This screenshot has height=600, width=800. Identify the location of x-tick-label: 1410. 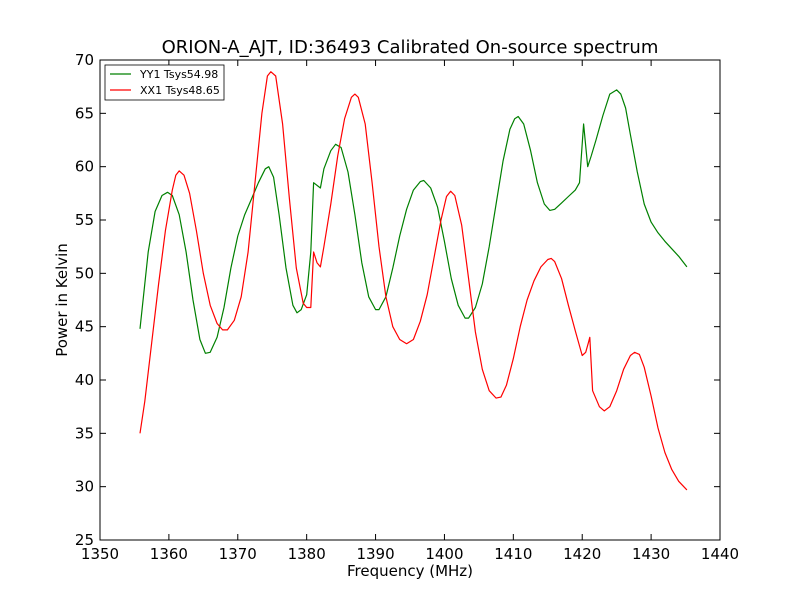
(513, 554).